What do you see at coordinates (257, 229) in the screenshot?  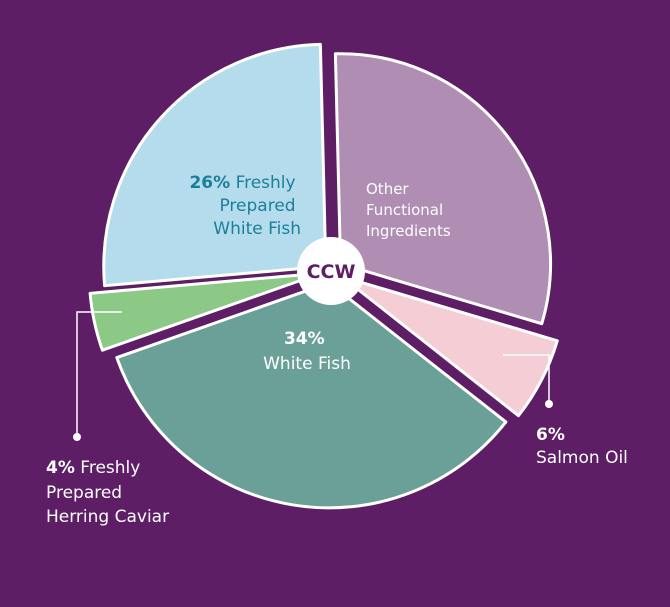 I see `text3-freshly-prepared-white-fish: White Fish` at bounding box center [257, 229].